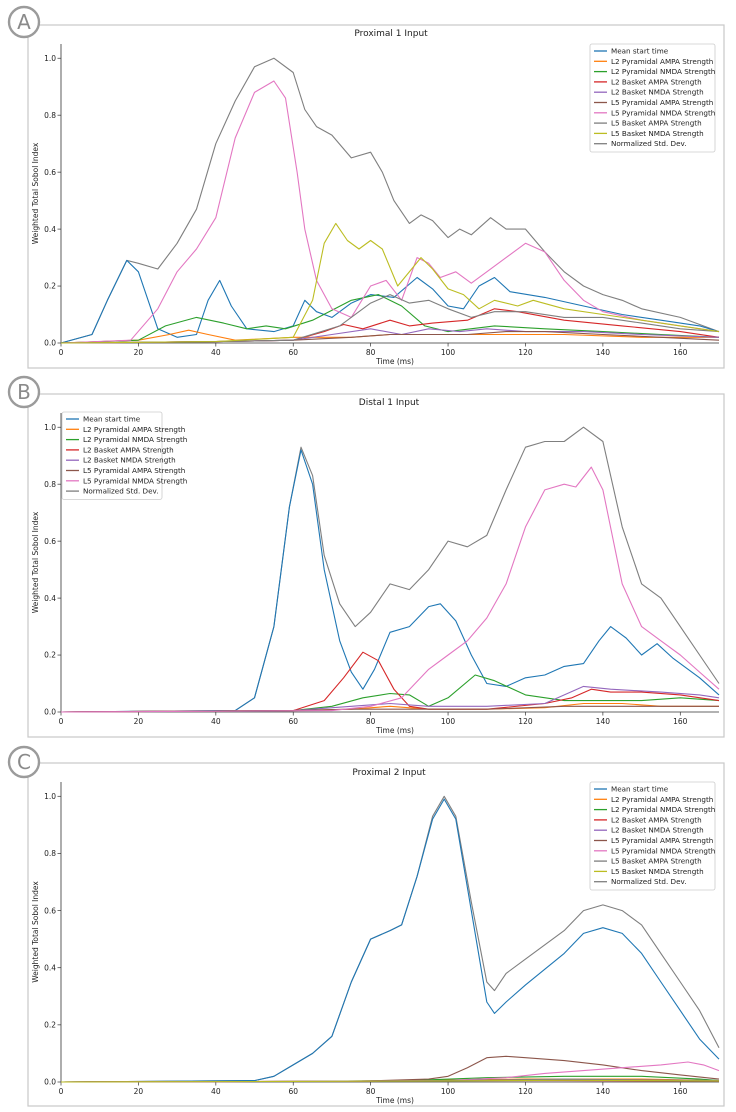  I want to click on panel-label-text: B, so click(24, 392).